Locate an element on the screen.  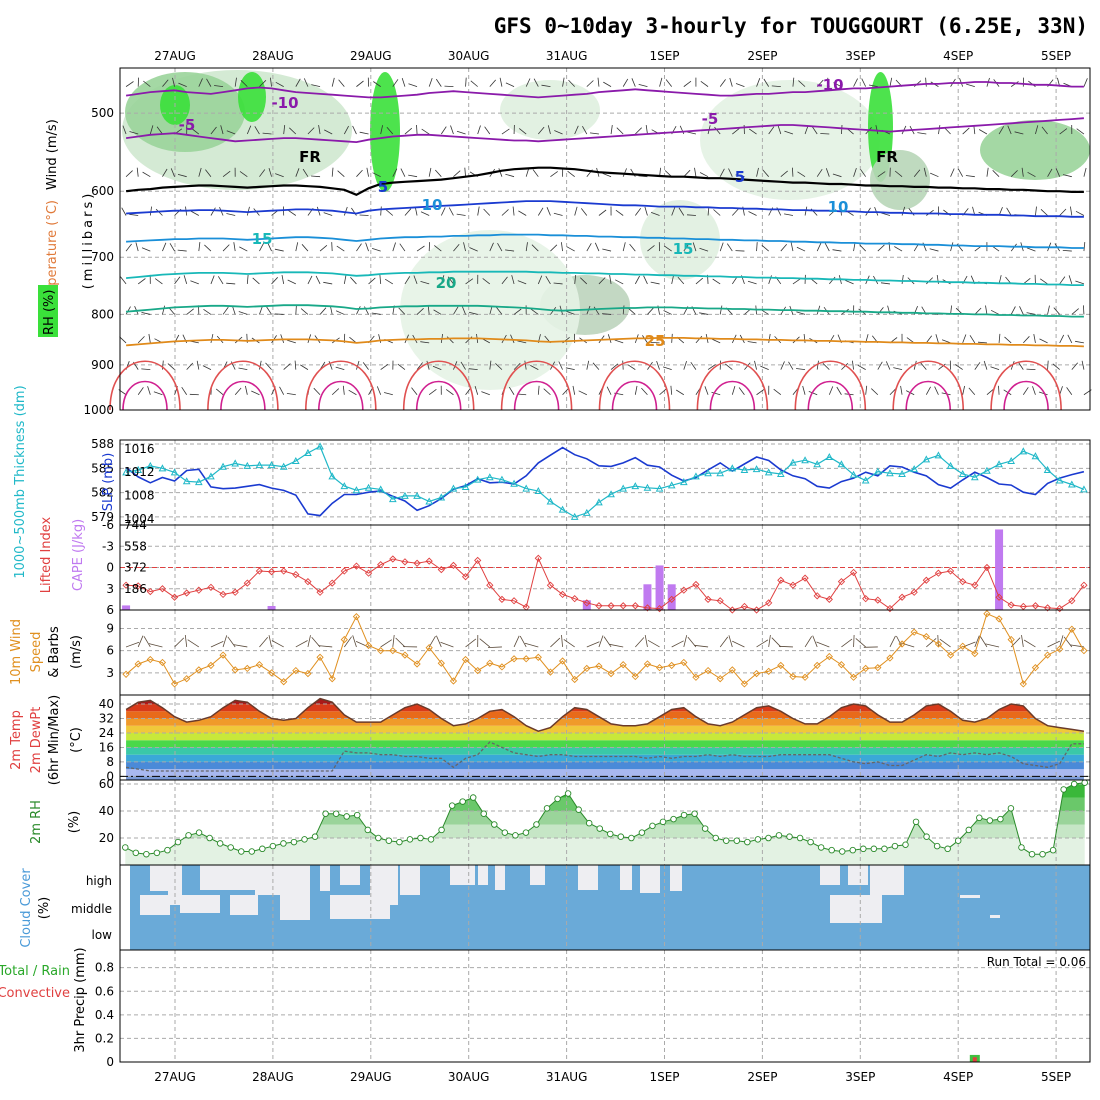
top-day-label: 29AUG is located at coordinates (371, 56).